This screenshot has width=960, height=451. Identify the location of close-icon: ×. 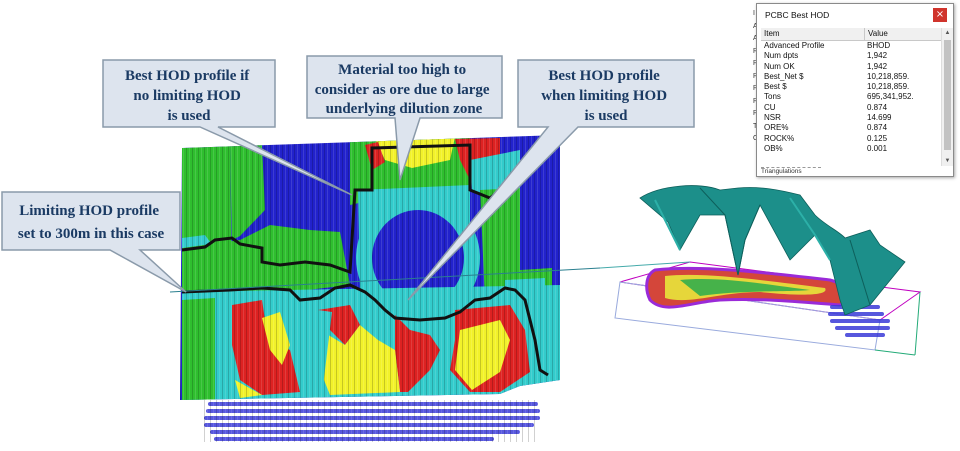
(940, 15).